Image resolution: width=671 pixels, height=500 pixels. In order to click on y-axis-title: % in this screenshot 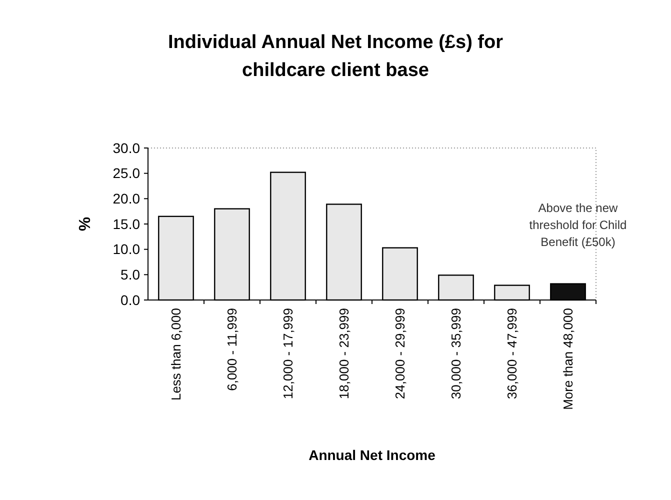, I will do `click(85, 224)`.